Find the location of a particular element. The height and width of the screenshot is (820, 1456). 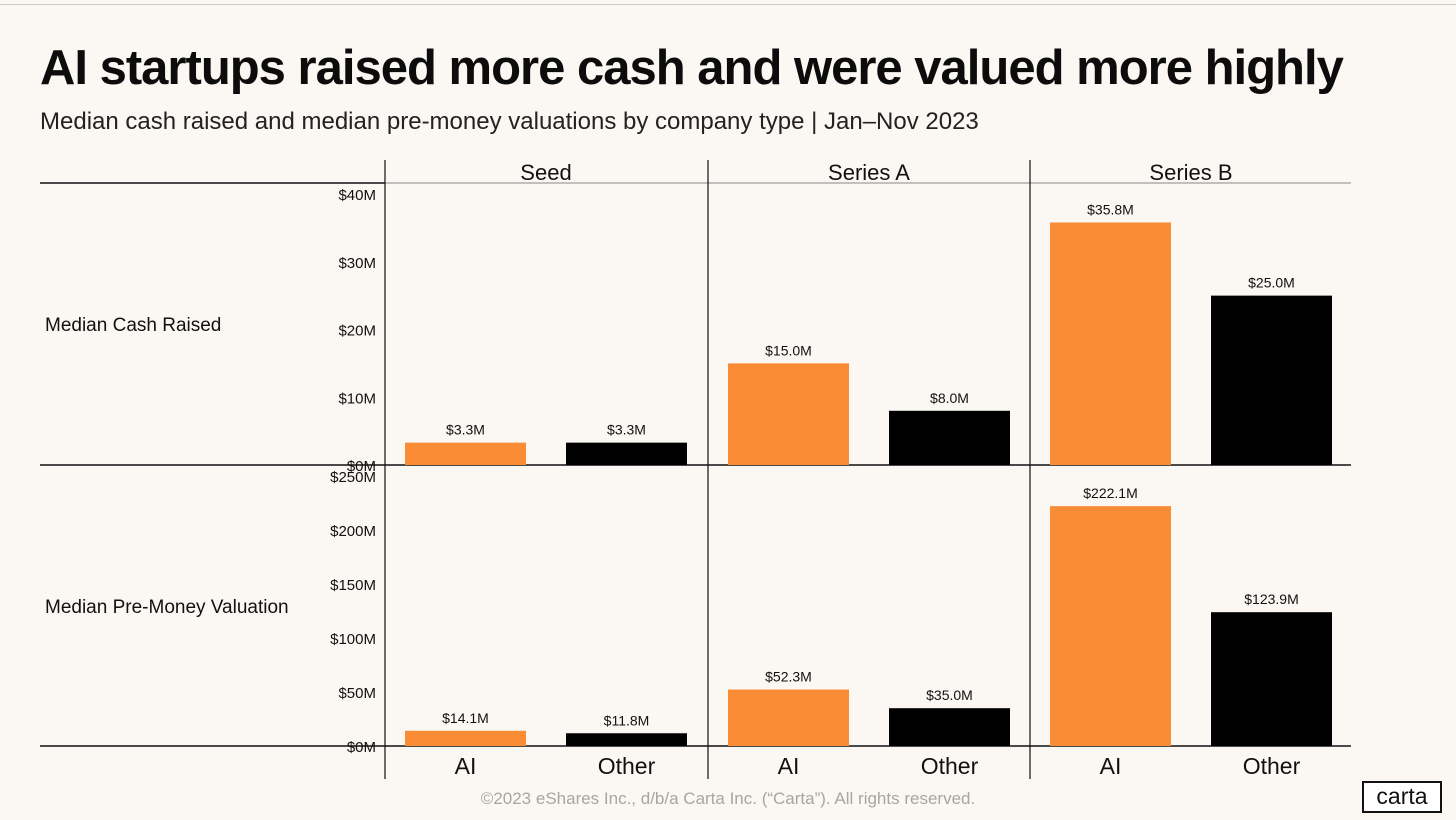

data-label: $8.0M is located at coordinates (949, 398).